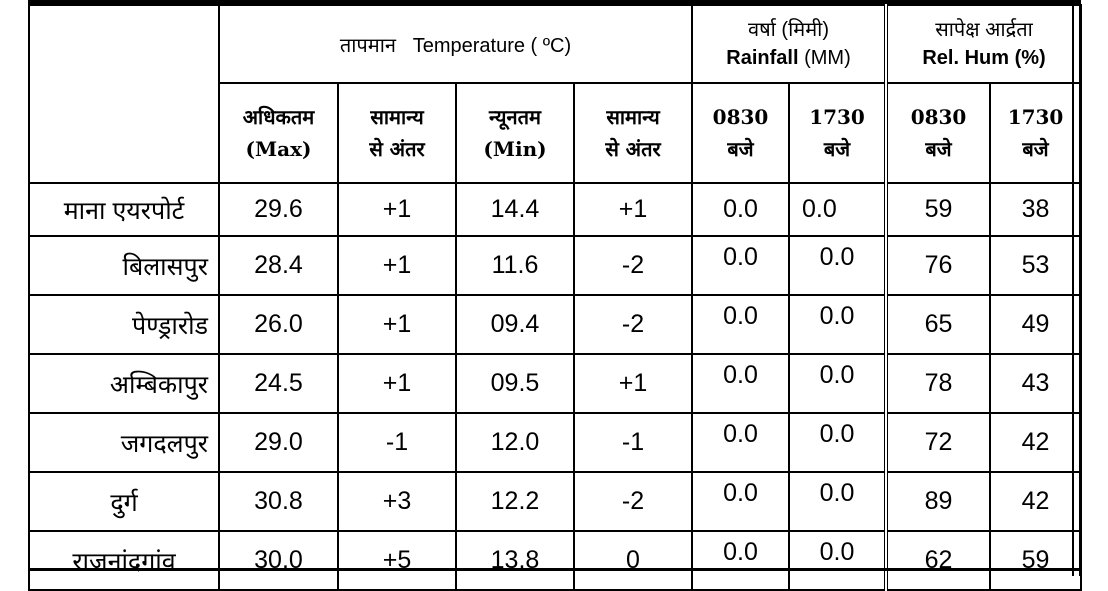  Describe the element at coordinates (633, 133) in the screenshot. I see `min-deviation-subheader: सामान्य से अंतर` at that location.